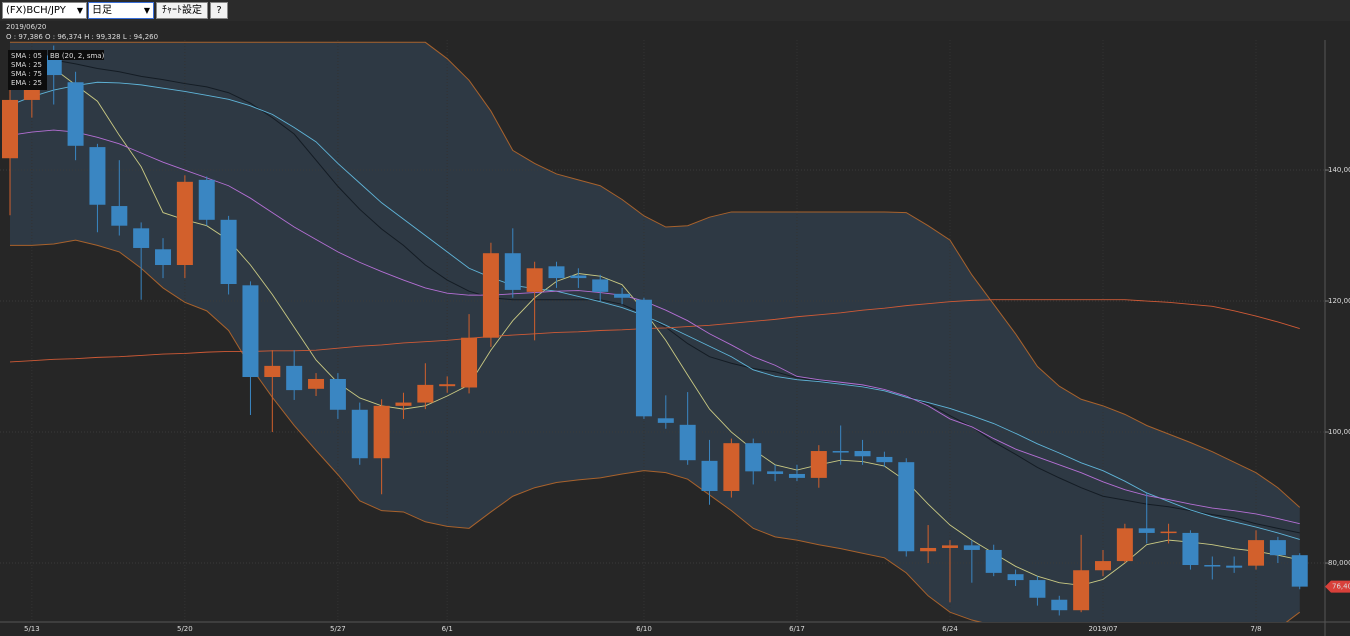  What do you see at coordinates (1102, 629) in the screenshot?
I see `x-tick-label: 2019/07` at bounding box center [1102, 629].